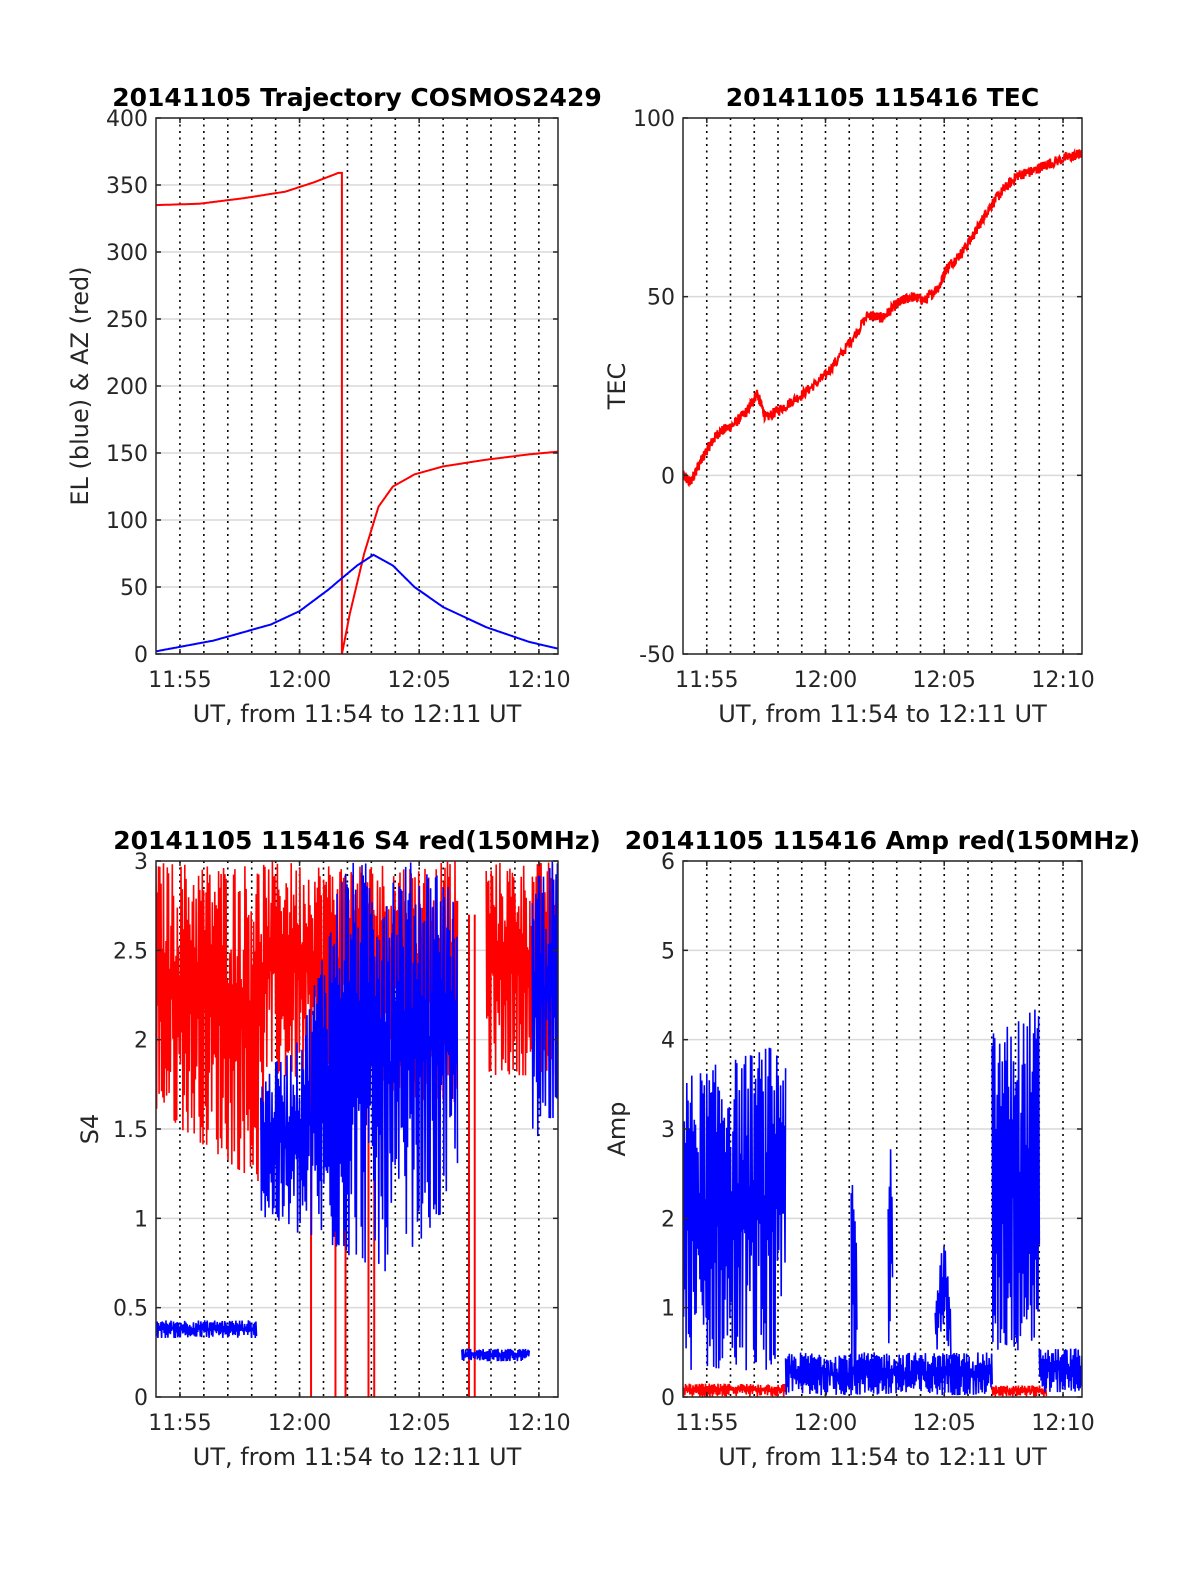 Image resolution: width=1200 pixels, height=1575 pixels. Describe the element at coordinates (617, 1128) in the screenshot. I see `y-axis-label: Amp` at that location.